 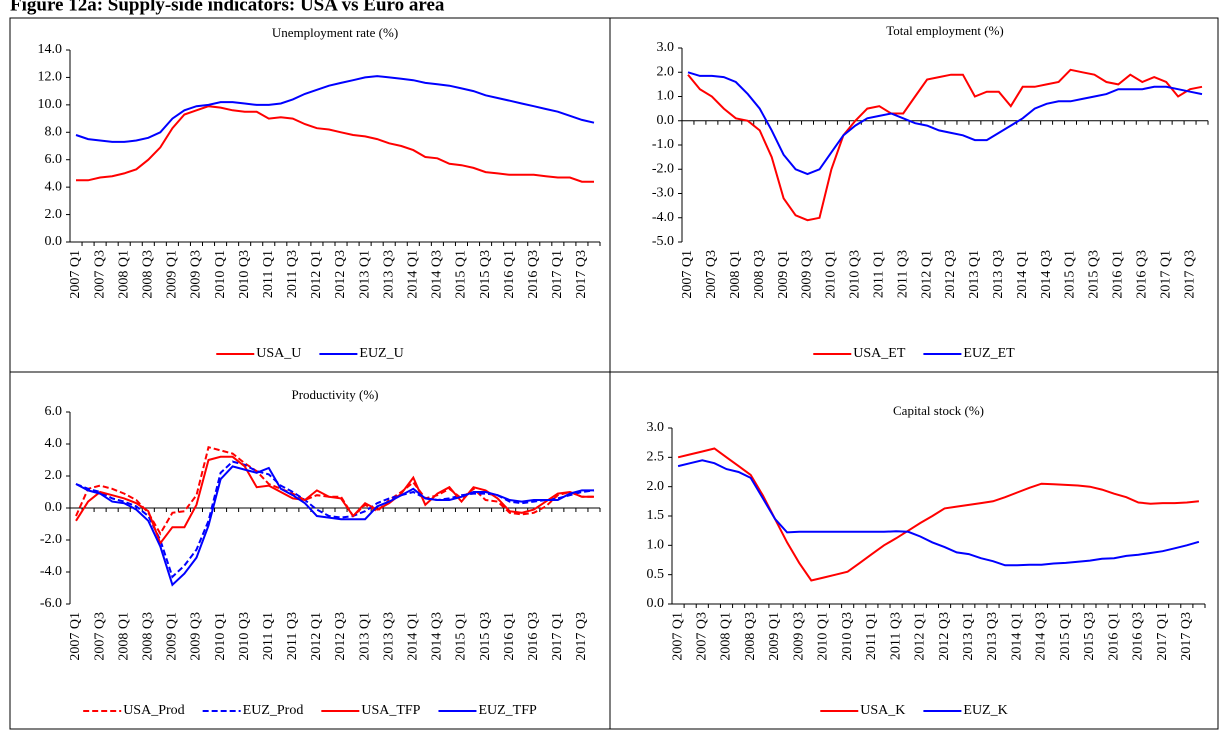 What do you see at coordinates (914, 353) in the screenshot?
I see `legend: USA_ET EUZ_ET` at bounding box center [914, 353].